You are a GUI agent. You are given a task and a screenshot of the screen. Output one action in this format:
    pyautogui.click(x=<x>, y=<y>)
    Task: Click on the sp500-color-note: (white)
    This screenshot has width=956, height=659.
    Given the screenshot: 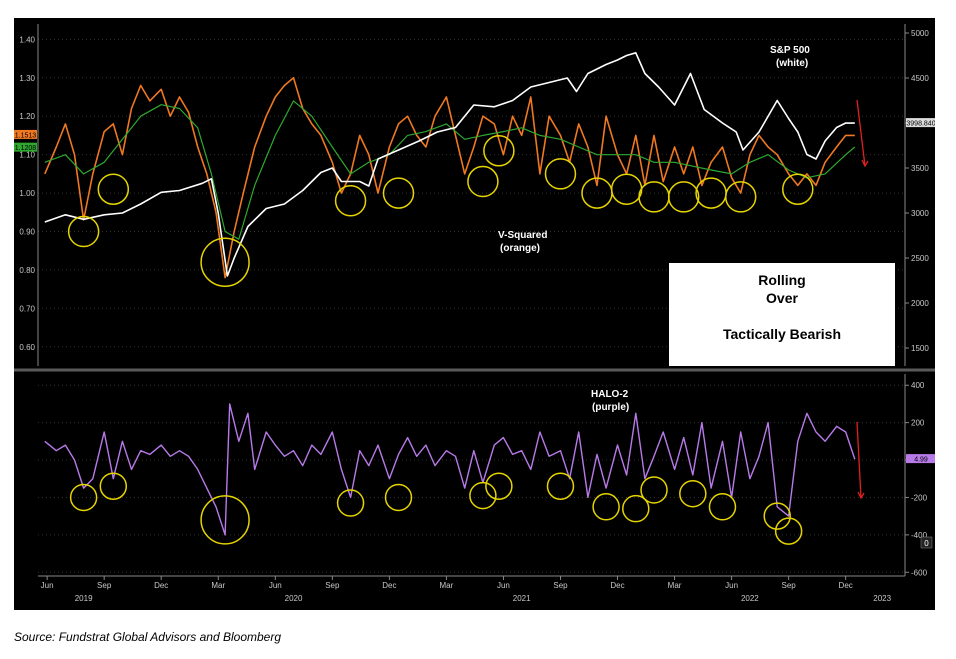 What is the action you would take?
    pyautogui.click(x=792, y=63)
    